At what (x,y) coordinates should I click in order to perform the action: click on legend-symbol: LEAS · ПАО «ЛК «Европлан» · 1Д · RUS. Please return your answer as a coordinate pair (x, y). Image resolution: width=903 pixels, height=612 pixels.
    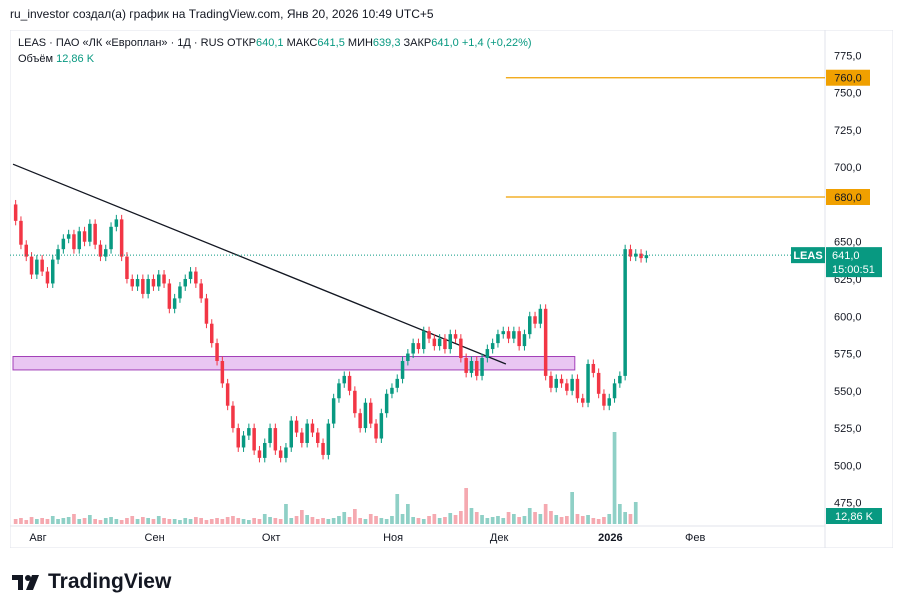
    Looking at the image, I should click on (121, 43).